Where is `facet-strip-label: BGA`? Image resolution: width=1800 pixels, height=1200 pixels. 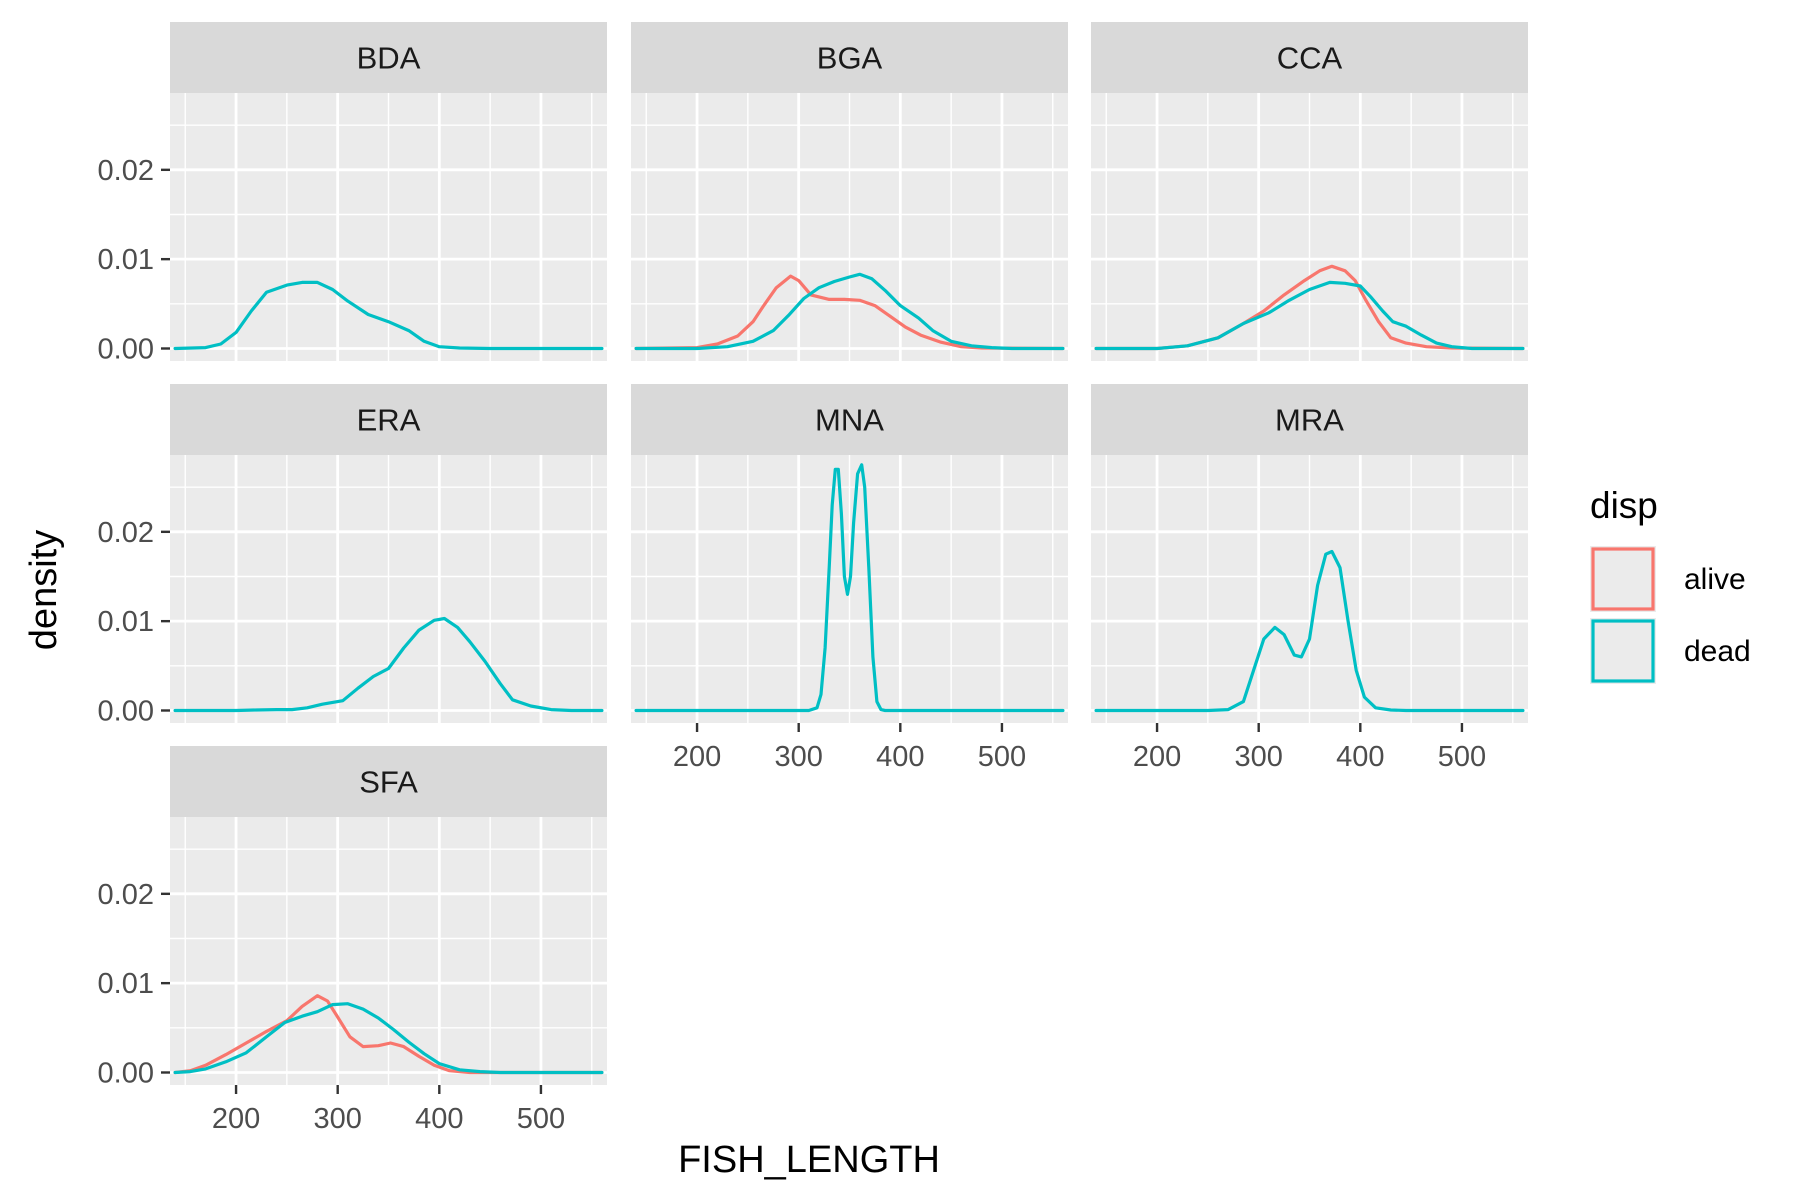
facet-strip-label: BGA is located at coordinates (850, 58).